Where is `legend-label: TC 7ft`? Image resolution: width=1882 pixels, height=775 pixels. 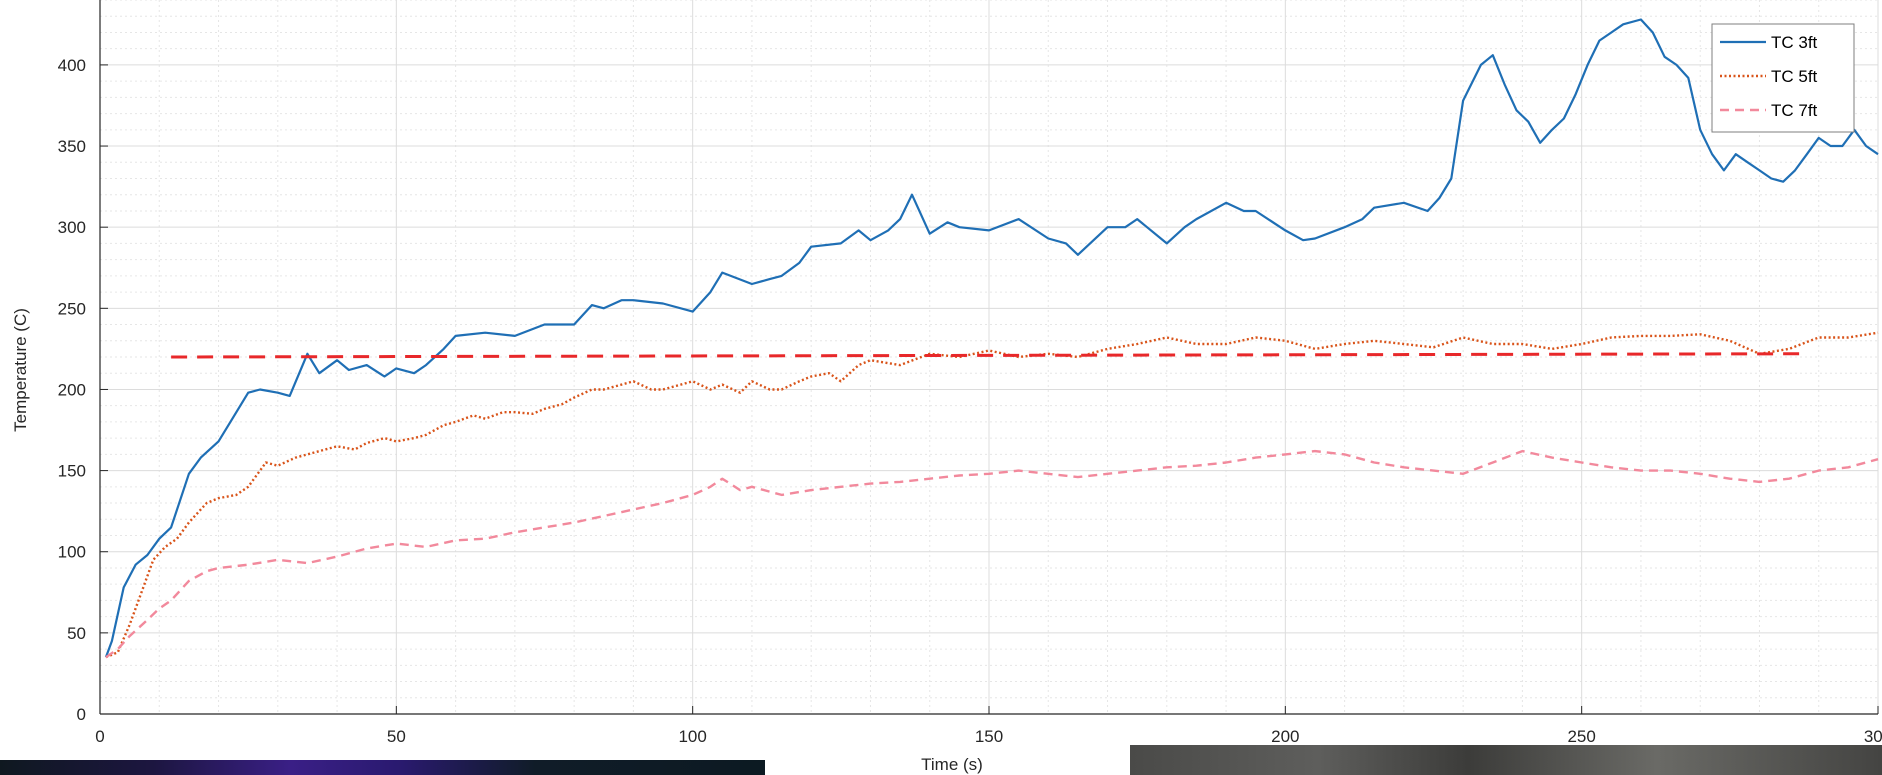
legend-label: TC 7ft is located at coordinates (1794, 110).